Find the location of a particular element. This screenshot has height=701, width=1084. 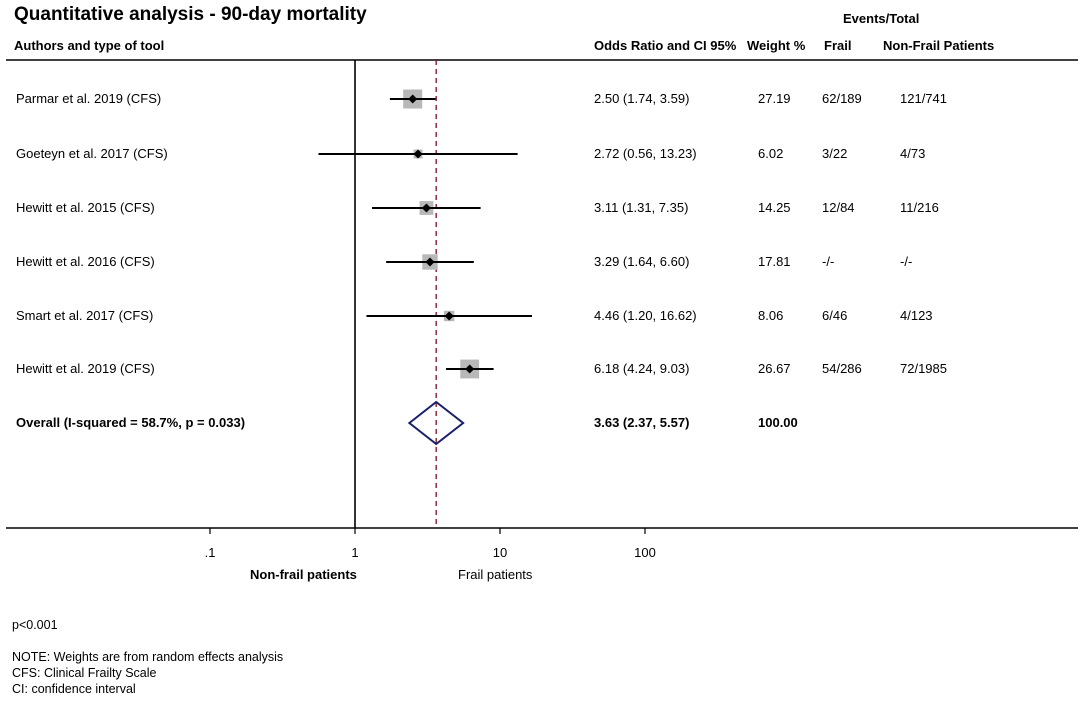

study-or-ci: 3.11 (1.31, 7.35) is located at coordinates (641, 207).